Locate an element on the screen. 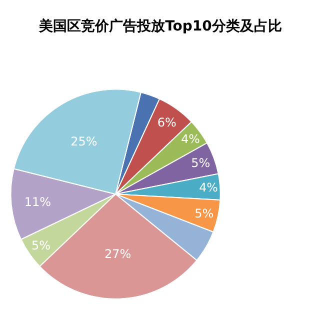  data-label: 25% is located at coordinates (84, 141).